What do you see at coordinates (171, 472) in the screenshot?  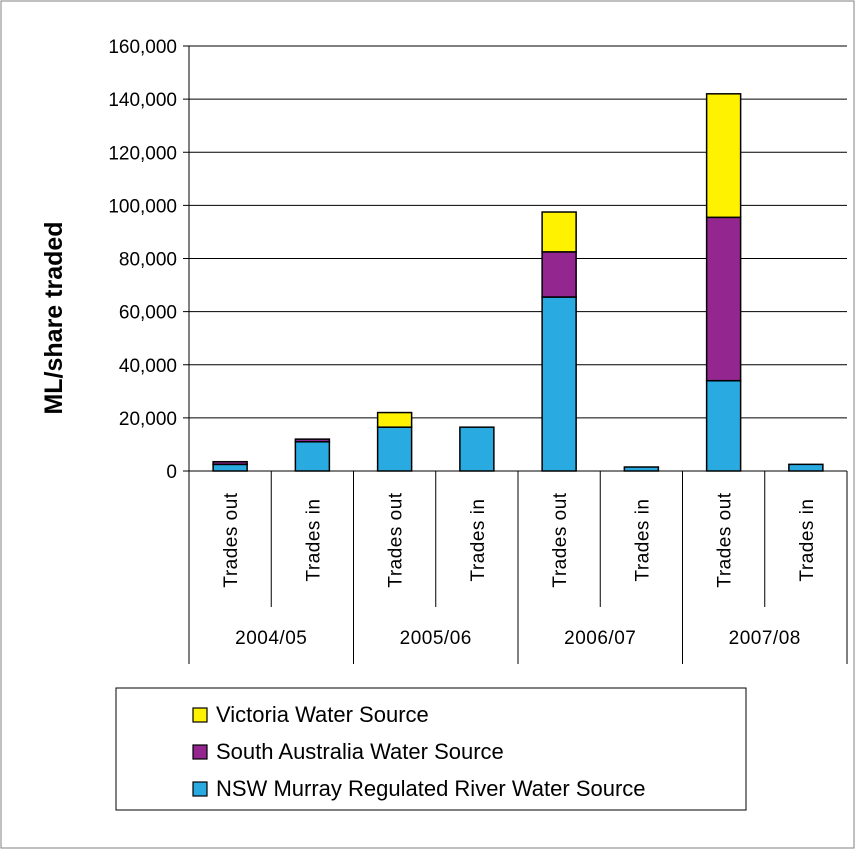 I see `y-tick-label: 0` at bounding box center [171, 472].